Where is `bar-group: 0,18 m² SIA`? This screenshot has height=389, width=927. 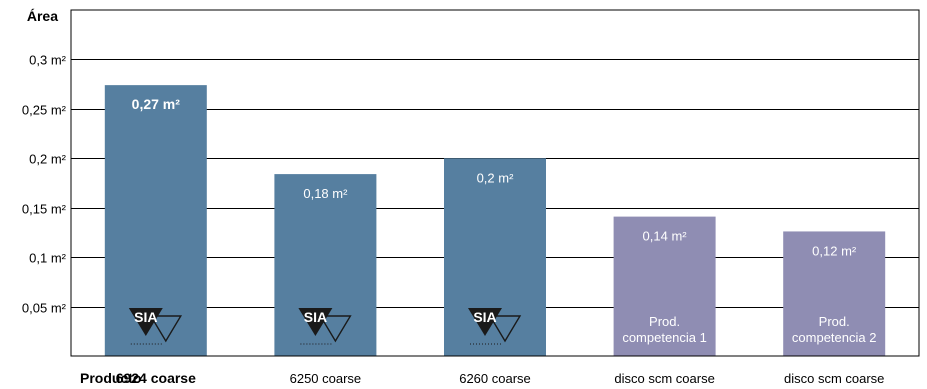
bar-group: 0,18 m² SIA is located at coordinates (325, 265).